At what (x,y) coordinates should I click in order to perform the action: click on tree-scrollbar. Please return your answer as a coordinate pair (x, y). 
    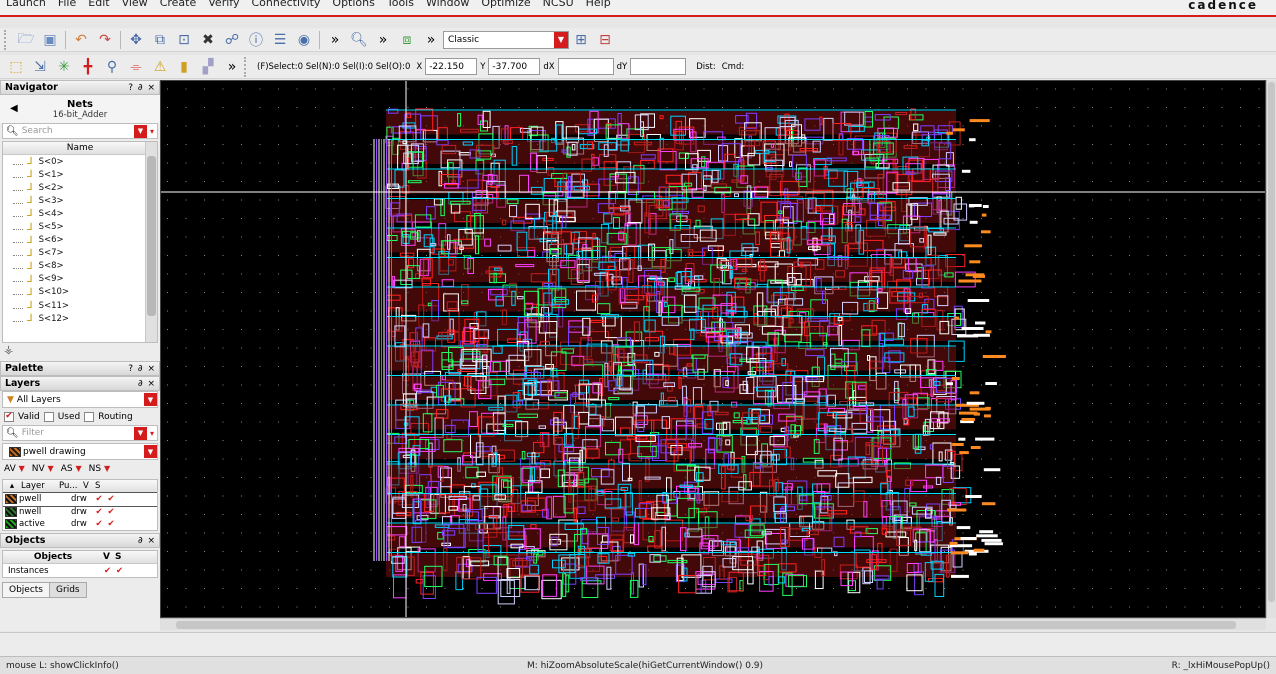
    Looking at the image, I should click on (151, 242).